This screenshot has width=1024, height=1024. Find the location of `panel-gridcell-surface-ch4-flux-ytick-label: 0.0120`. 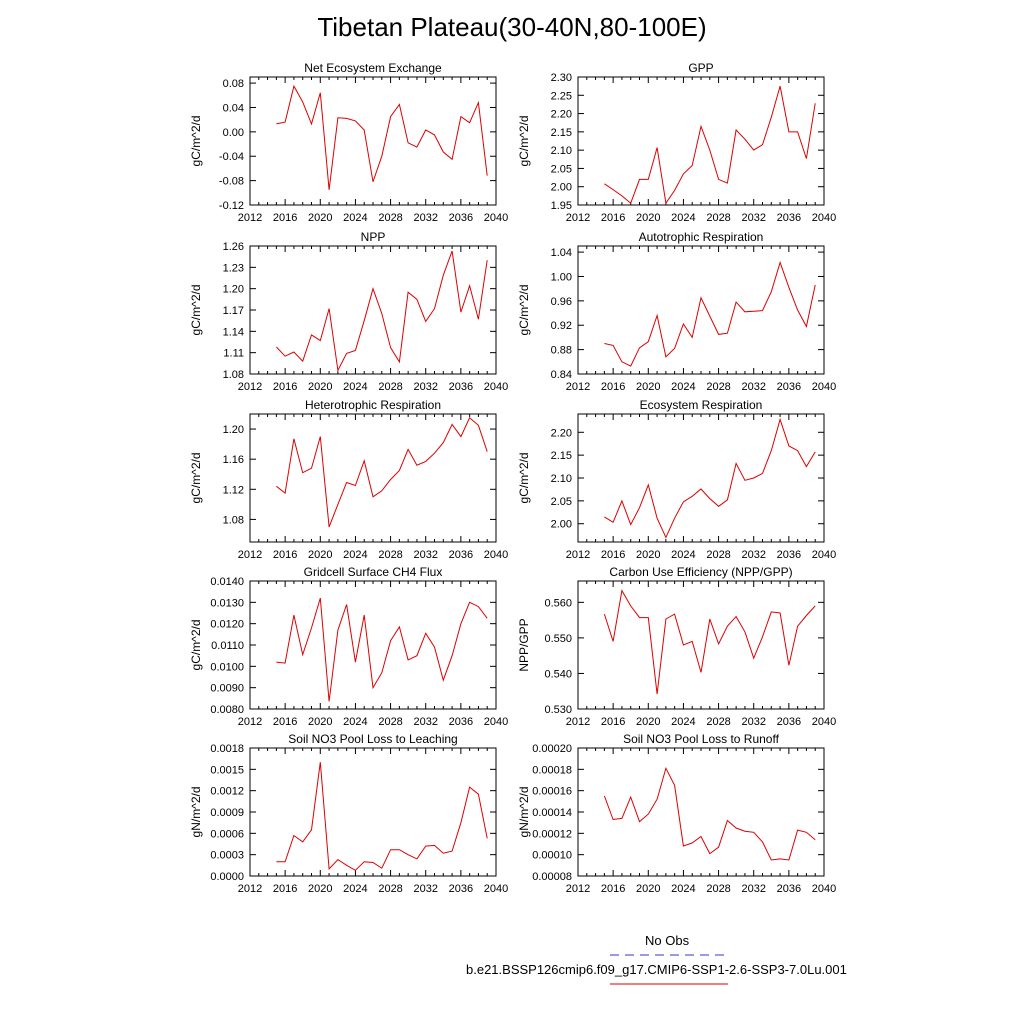

panel-gridcell-surface-ch4-flux-ytick-label: 0.0120 is located at coordinates (227, 625).